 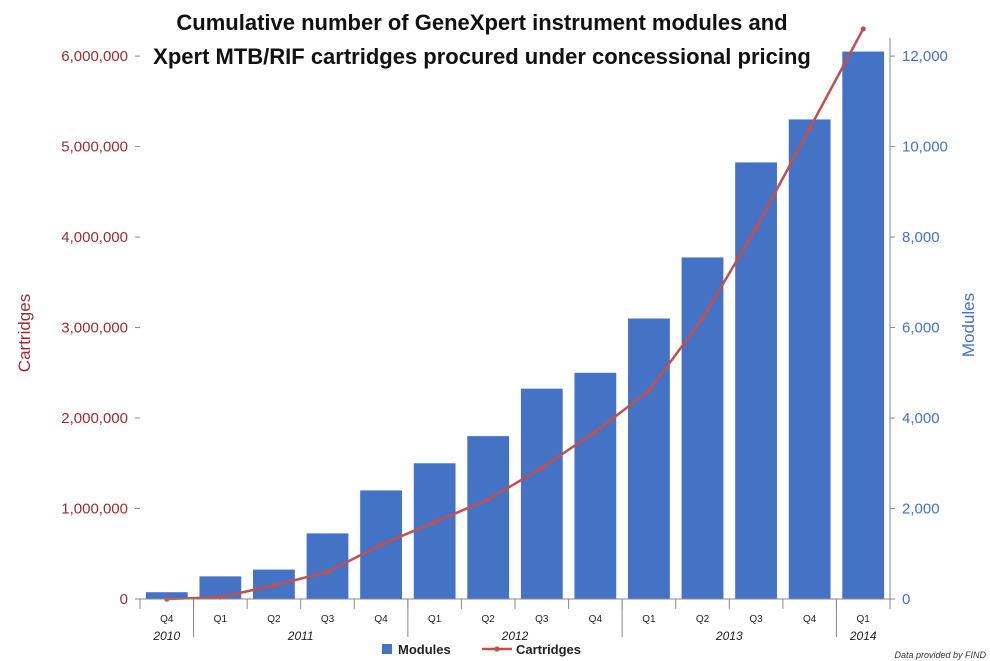 What do you see at coordinates (24, 333) in the screenshot?
I see `y-axis-left-label: Cartridges` at bounding box center [24, 333].